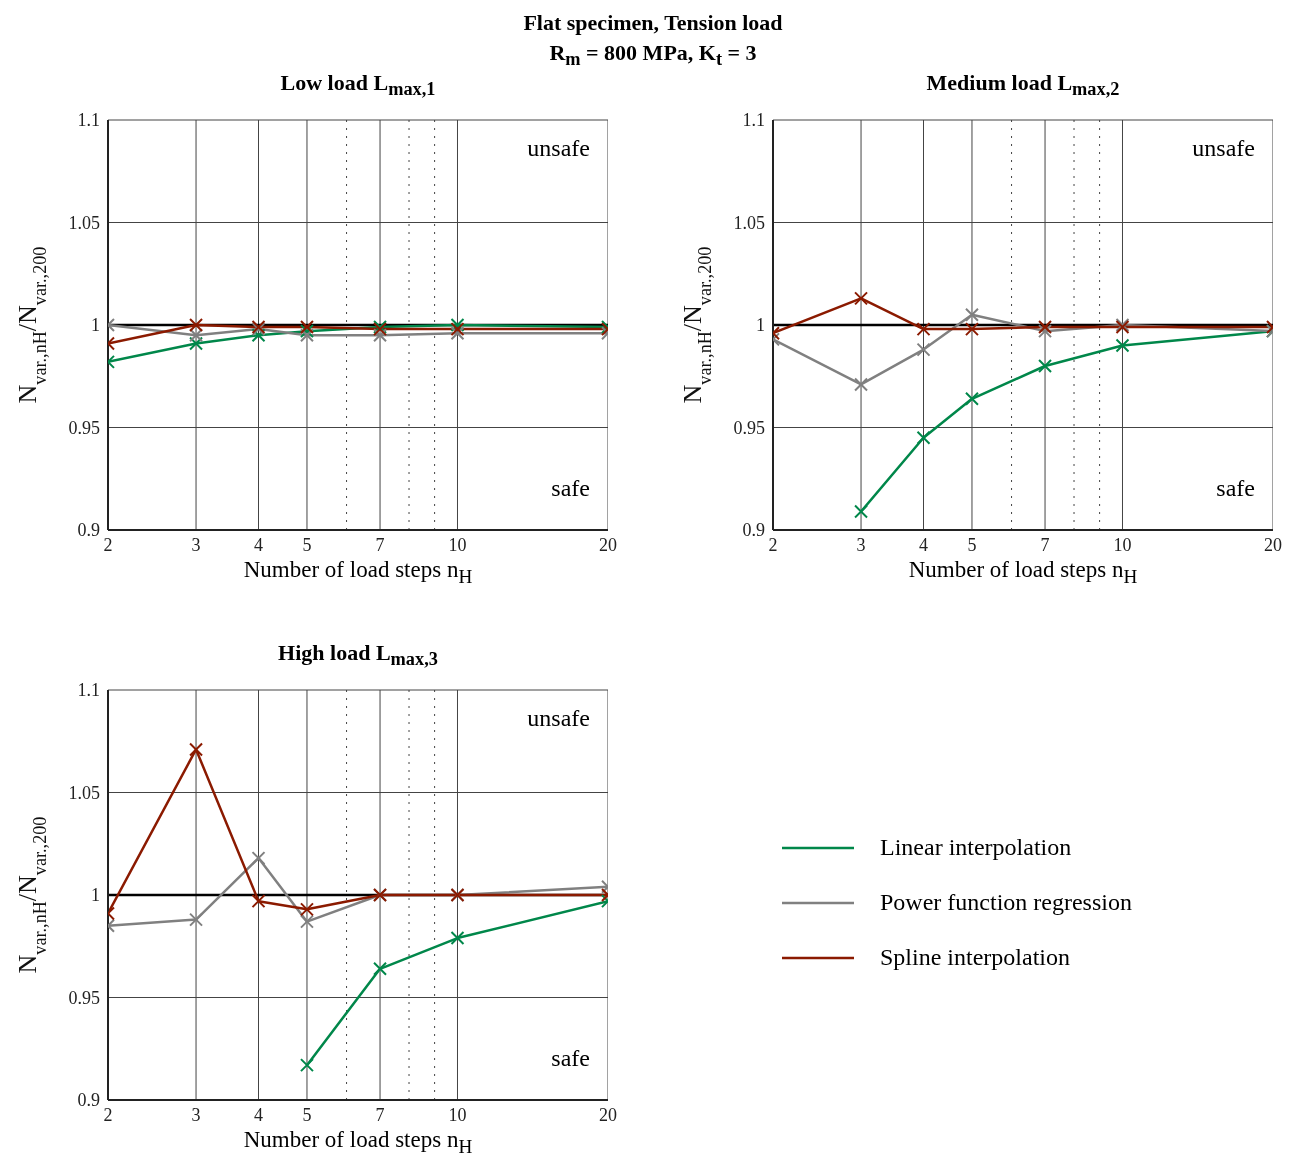  I want to click on legend-label: Linear interpolation, so click(976, 847).